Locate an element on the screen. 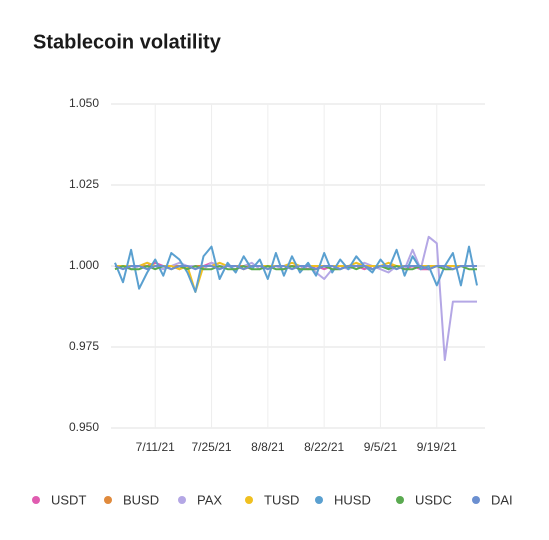  legend-label: BUSD is located at coordinates (141, 499).